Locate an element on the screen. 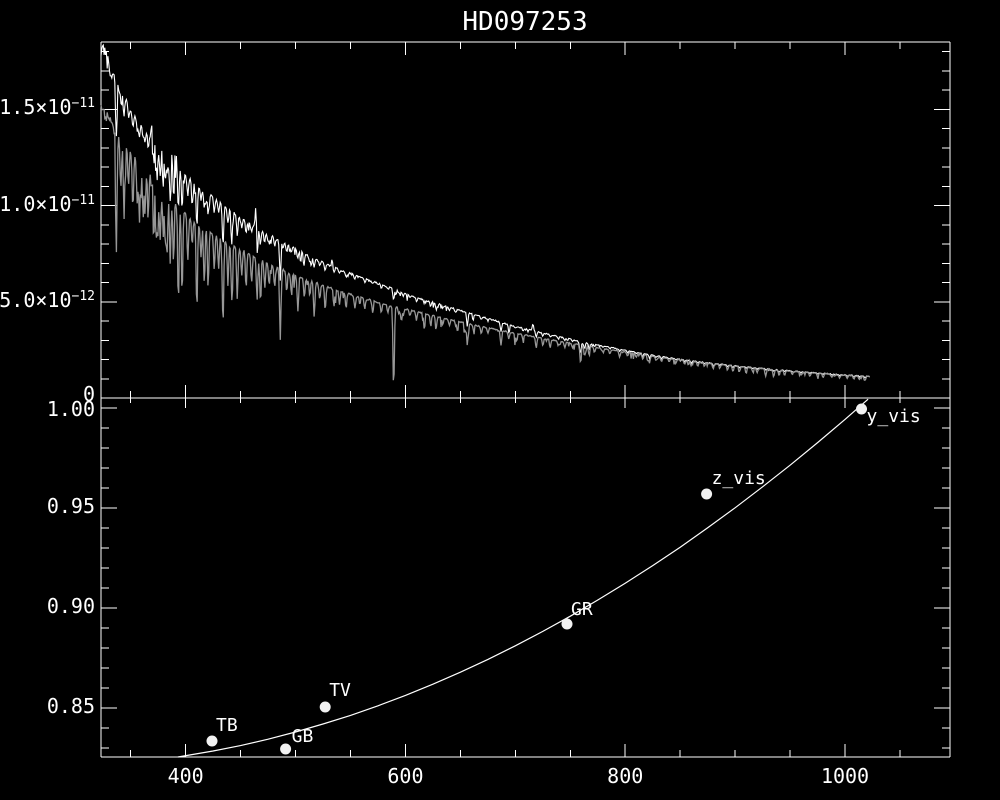 This screenshot has width=1000, height=800. y-tick-label-ratio: 0.95 is located at coordinates (70, 506).